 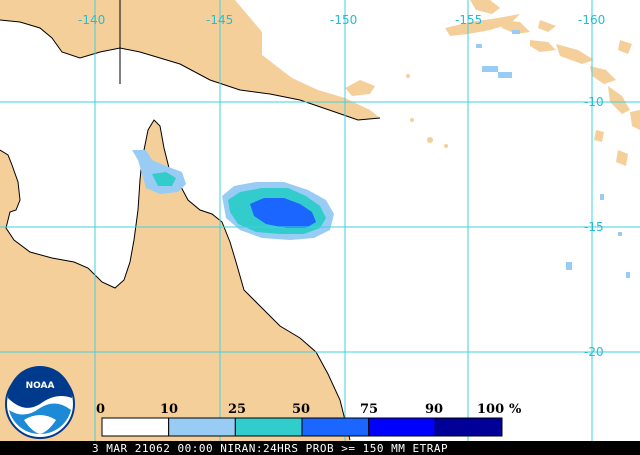 I want to click on lat-label-10: -10, so click(x=594, y=102).